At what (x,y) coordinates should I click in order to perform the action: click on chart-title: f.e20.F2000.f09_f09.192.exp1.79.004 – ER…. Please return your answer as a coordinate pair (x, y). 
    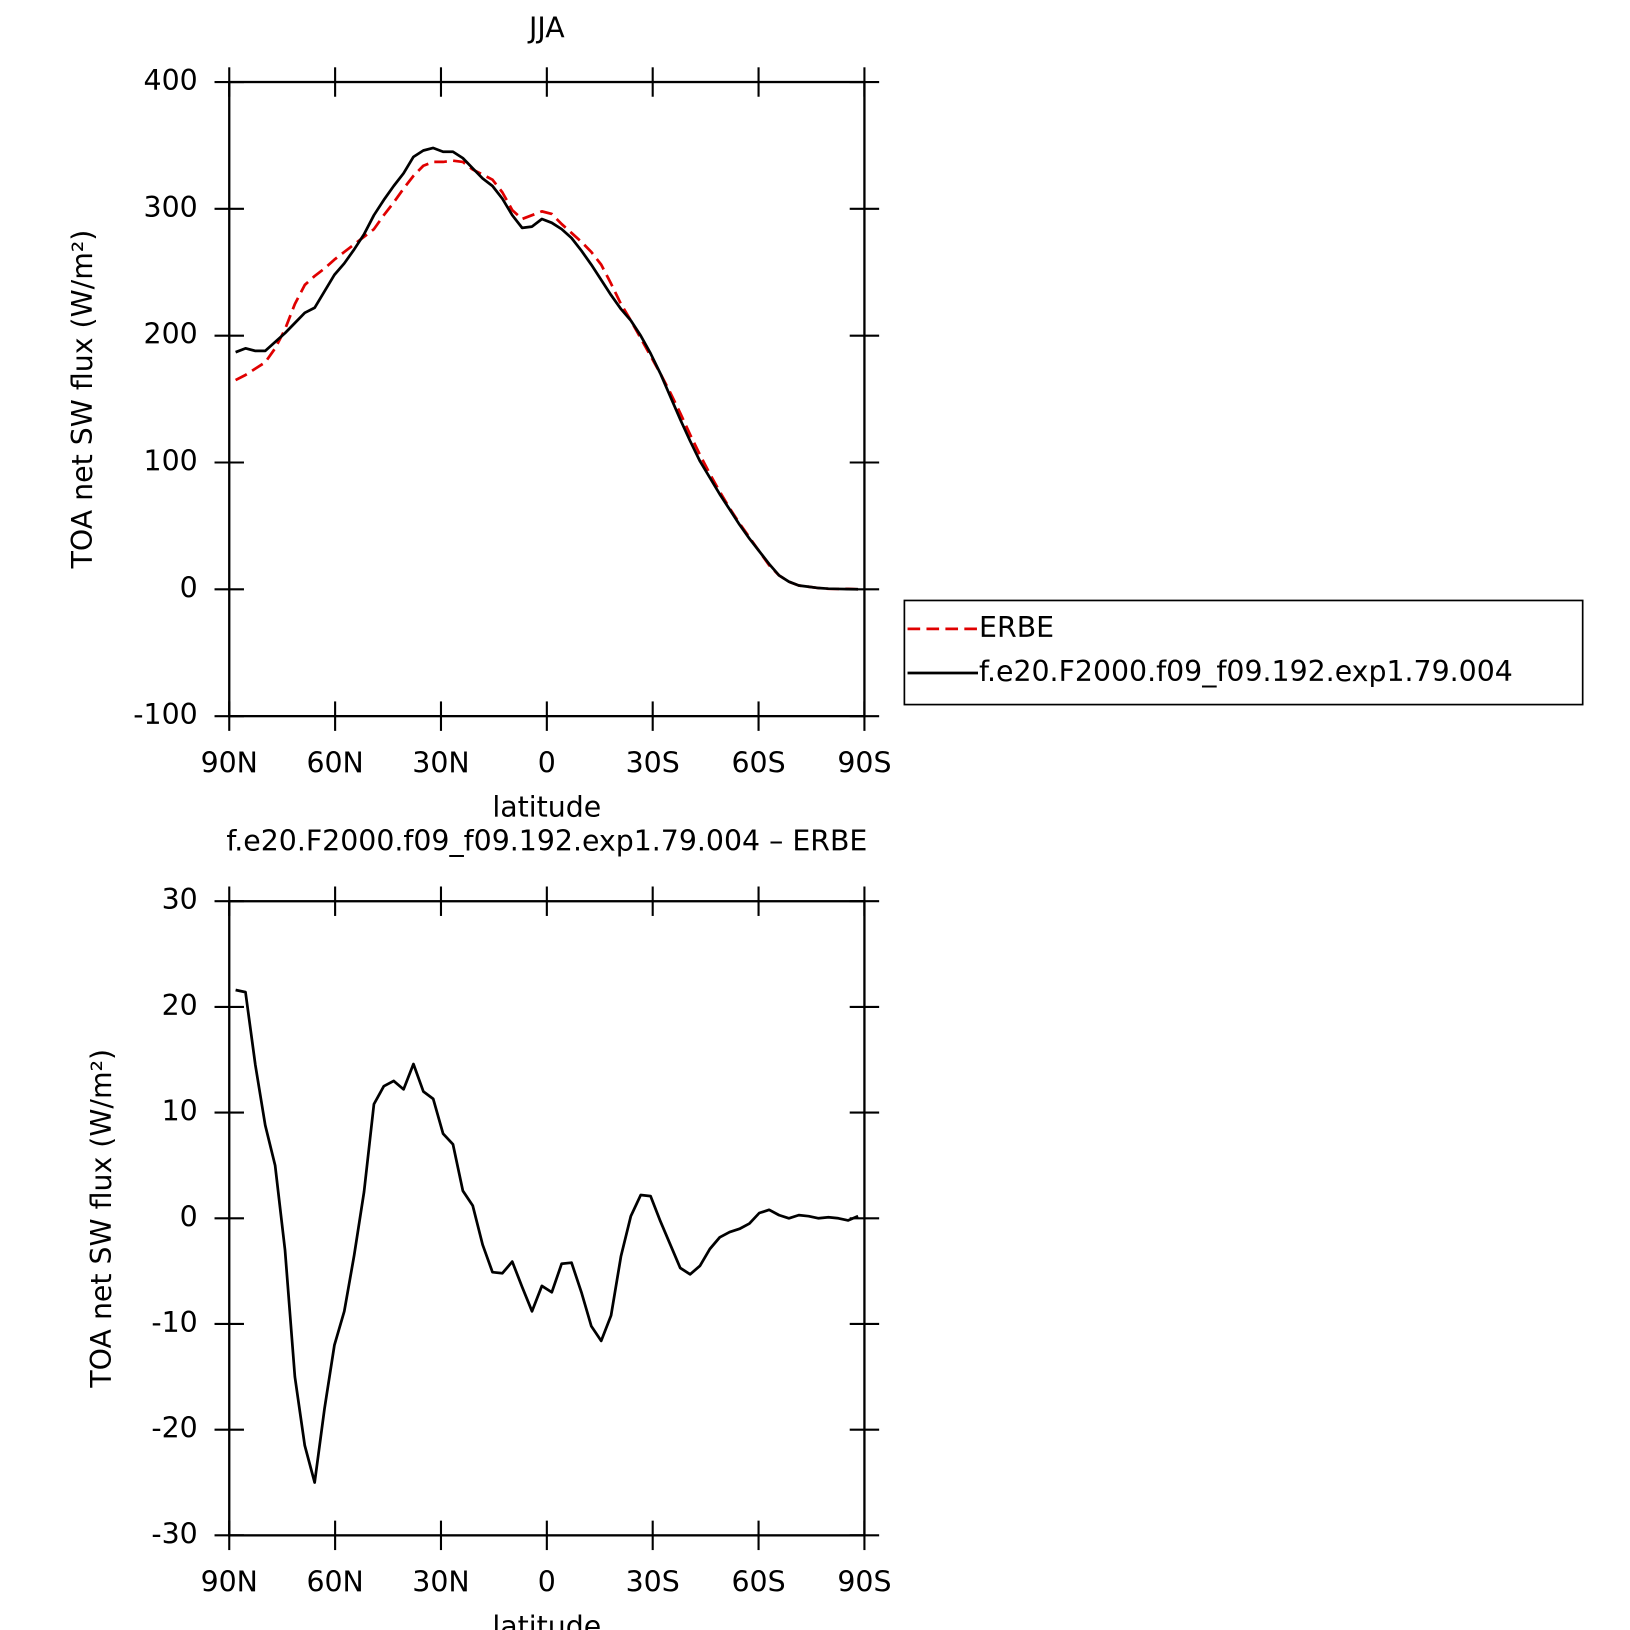
    Looking at the image, I should click on (546, 840).